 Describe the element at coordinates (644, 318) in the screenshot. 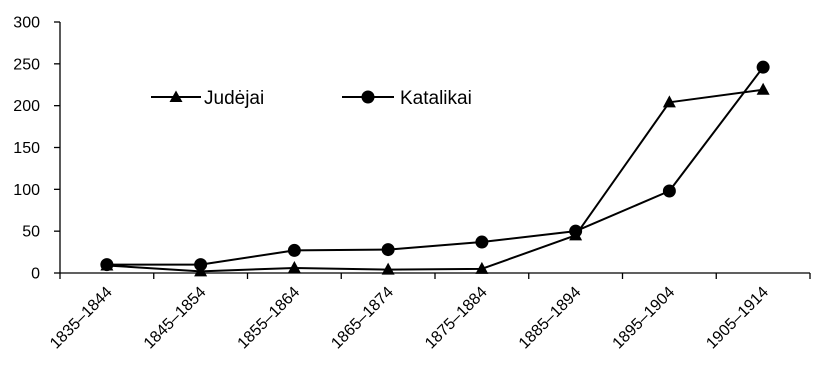

I see `x-tick-label: 1895–1904` at that location.